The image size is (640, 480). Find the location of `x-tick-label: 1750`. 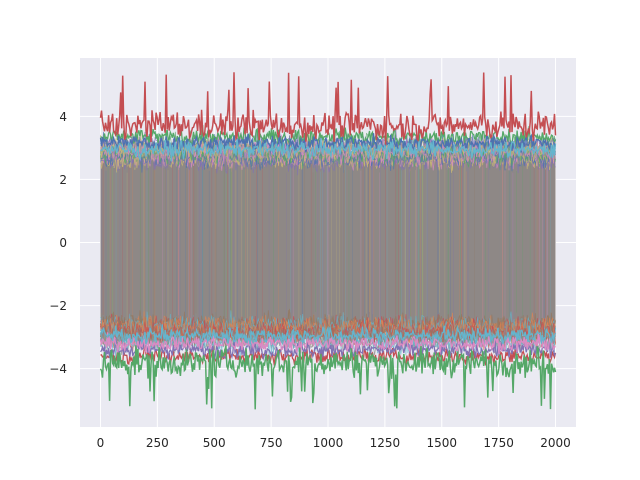

x-tick-label: 1750 is located at coordinates (498, 443).